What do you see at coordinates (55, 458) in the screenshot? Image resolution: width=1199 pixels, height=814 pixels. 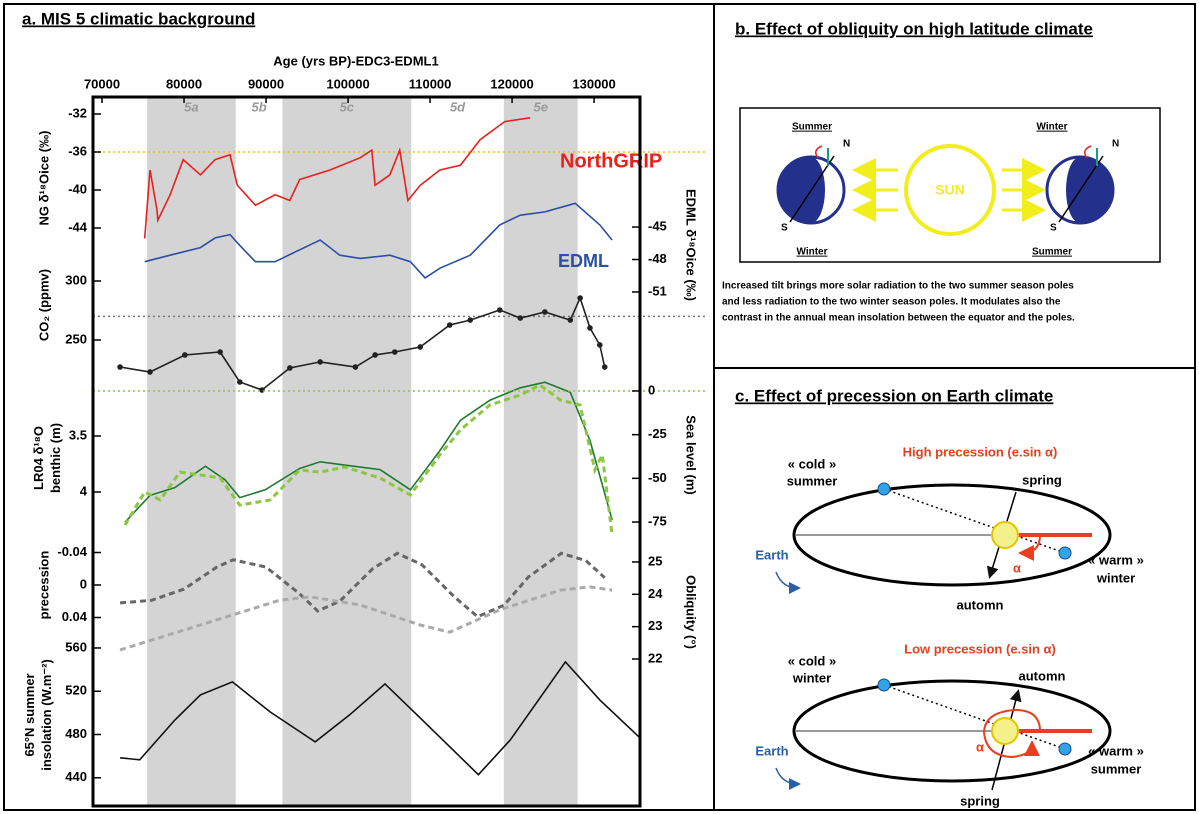 I see `y-axis-label: benthic (m)` at bounding box center [55, 458].